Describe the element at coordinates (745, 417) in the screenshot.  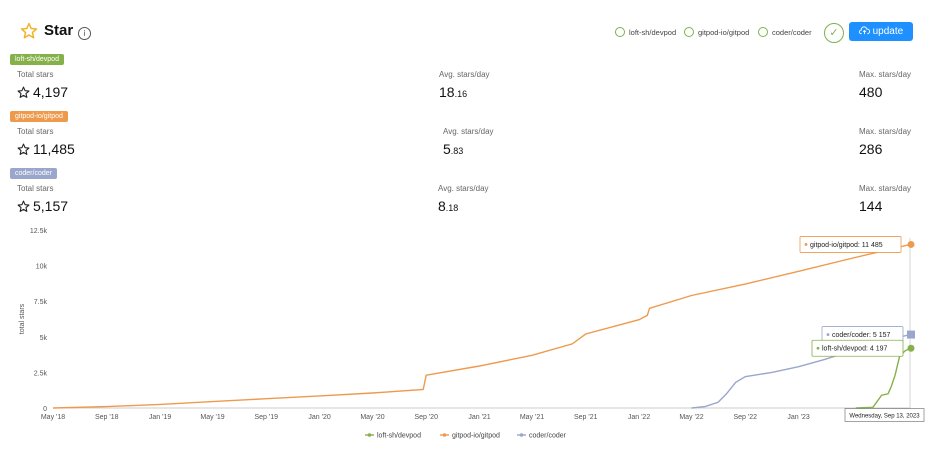
I see `x-tick-label: Sep '22` at that location.